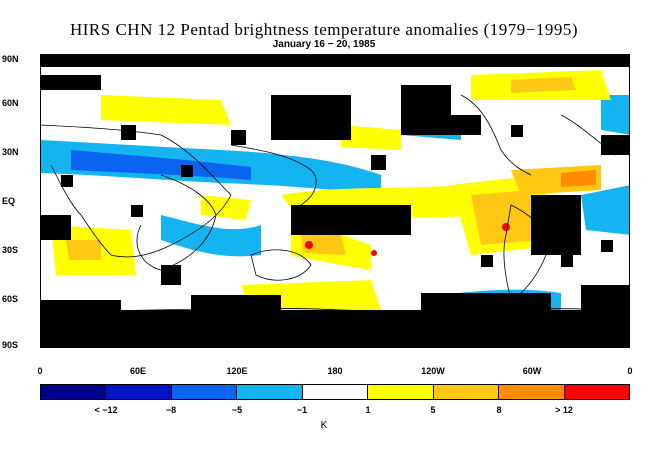  I want to click on legend-tick-label: 8, so click(499, 410).